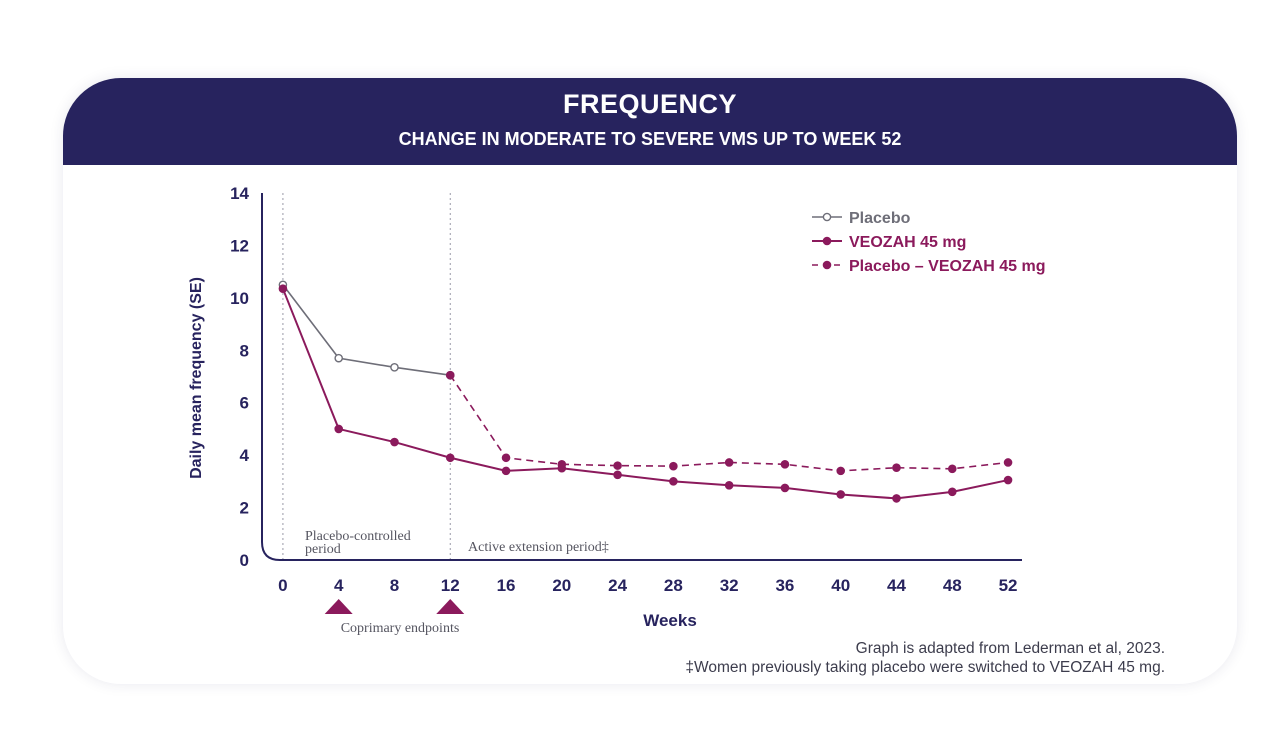 This screenshot has width=1280, height=747. I want to click on chart-title: FREQUENCY, so click(649, 104).